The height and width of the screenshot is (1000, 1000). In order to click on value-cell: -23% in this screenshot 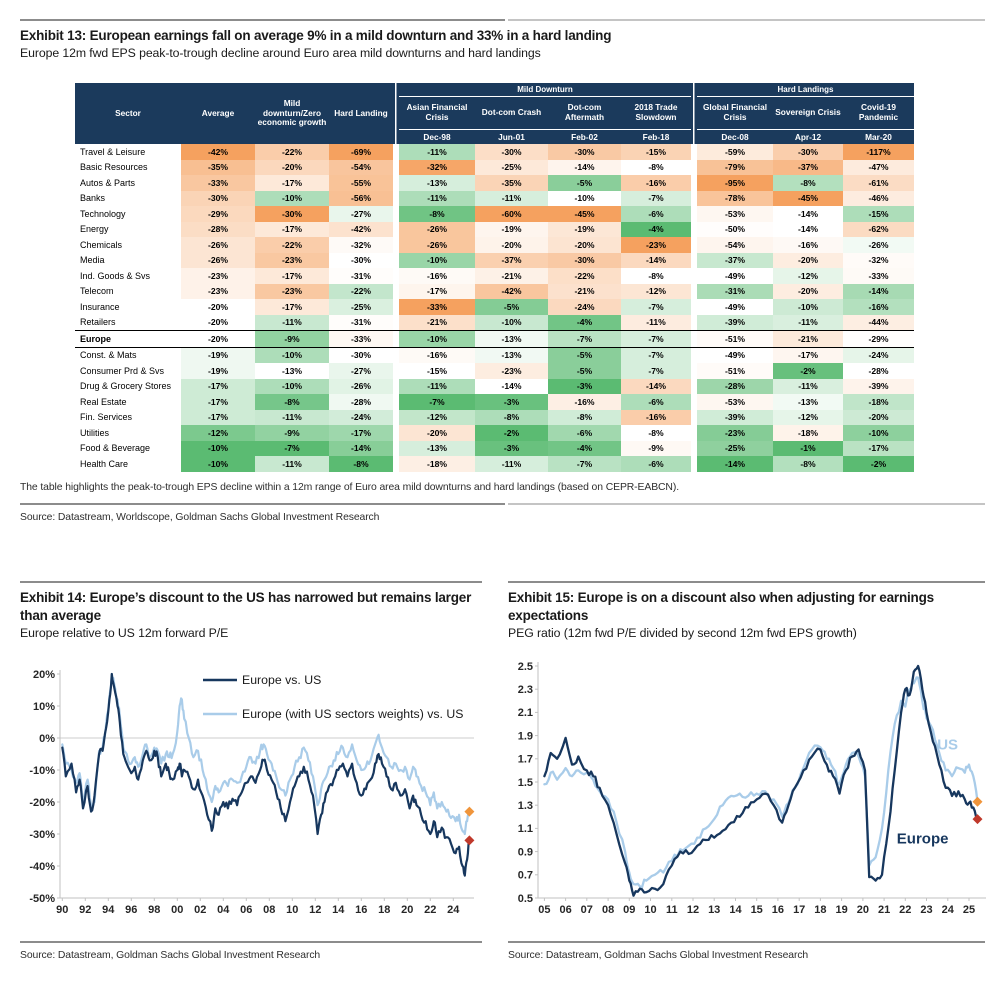, I will do `click(735, 433)`.